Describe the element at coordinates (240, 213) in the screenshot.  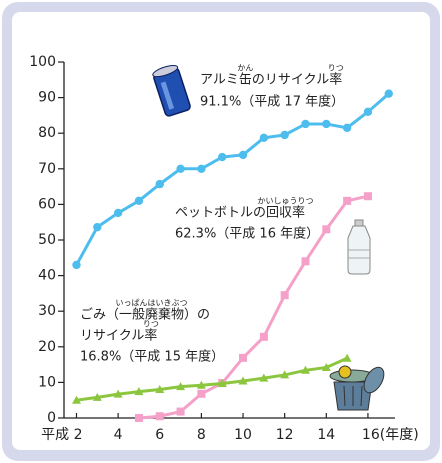
I see `annotation: ペットボトルの回収率` at that location.